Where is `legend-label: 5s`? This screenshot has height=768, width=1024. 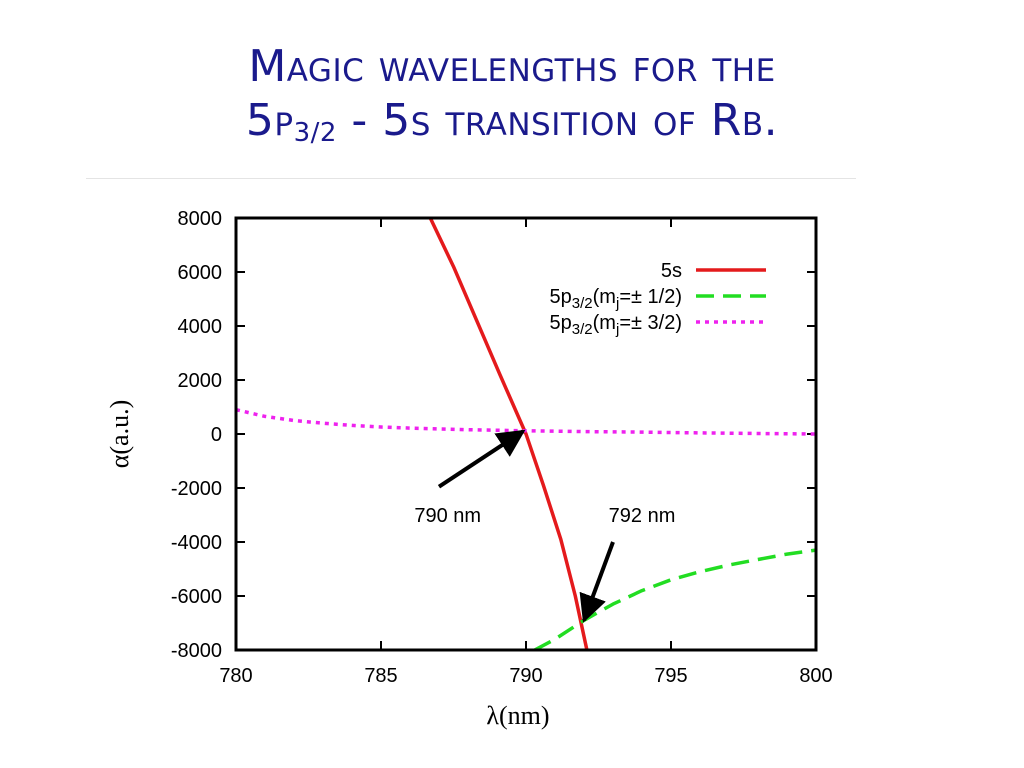 legend-label: 5s is located at coordinates (671, 271).